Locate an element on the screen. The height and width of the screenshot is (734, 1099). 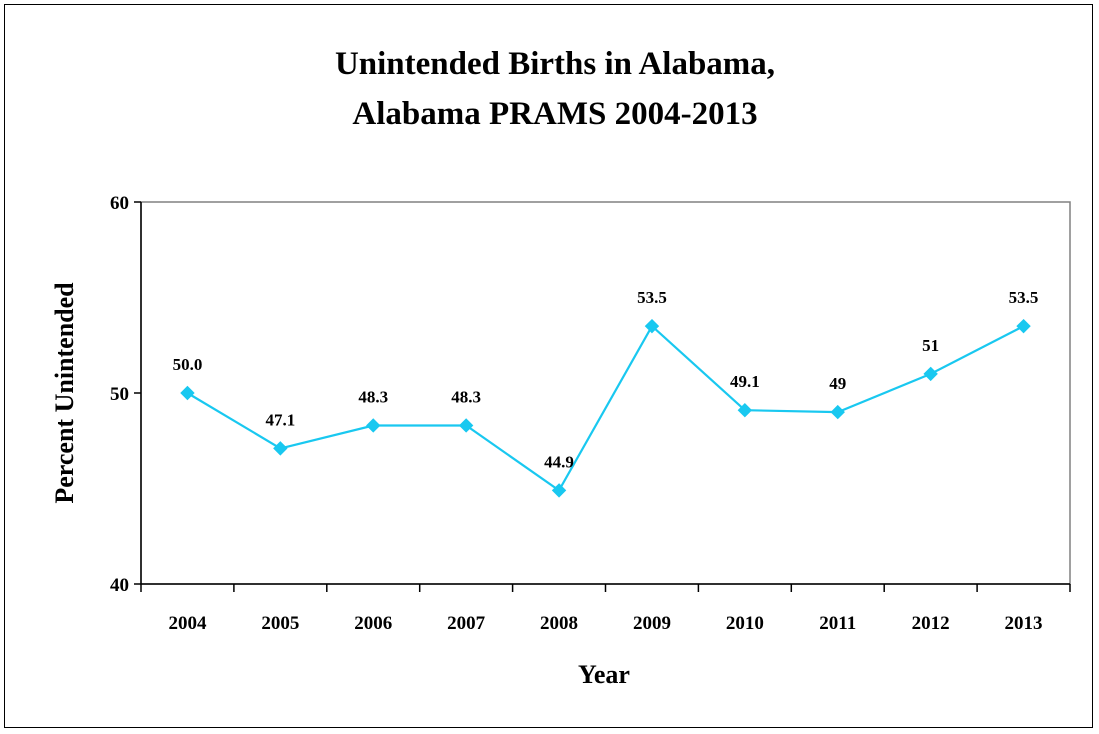
x-tick-label: 2005 is located at coordinates (280, 623).